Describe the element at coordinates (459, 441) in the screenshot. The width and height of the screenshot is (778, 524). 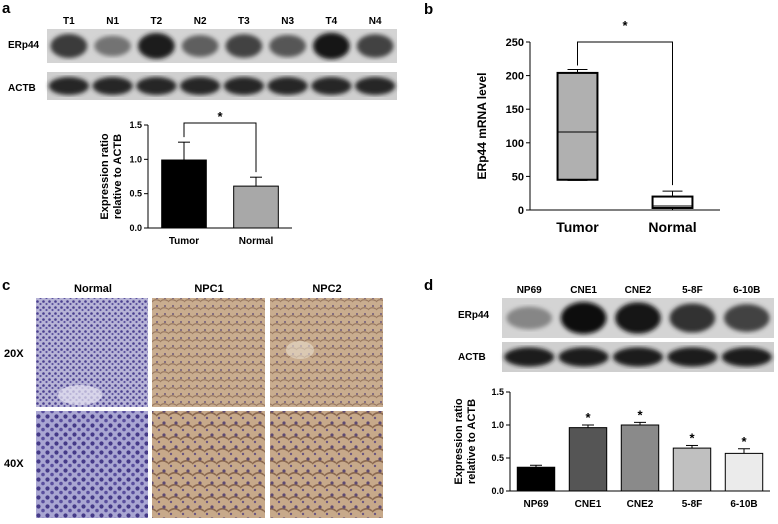
I see `chart-d-y-axis-label-line: Expression ratio` at that location.